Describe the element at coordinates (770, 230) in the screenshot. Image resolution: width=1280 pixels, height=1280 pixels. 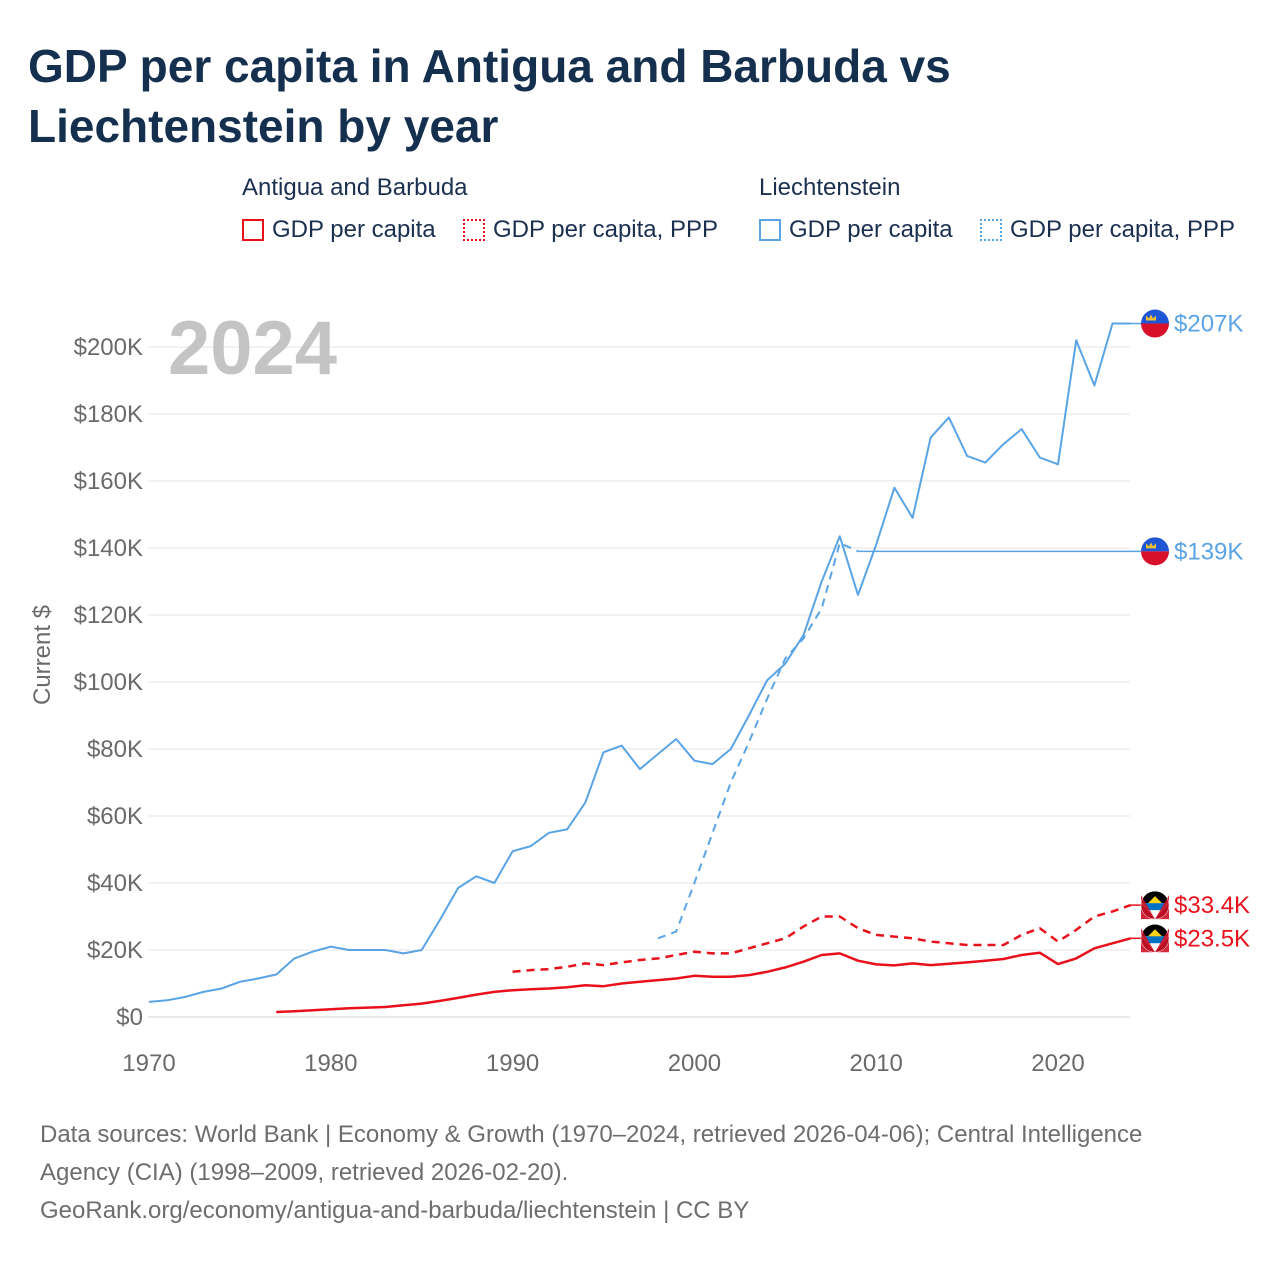
I see `legend-liechtenstein-gdp-swatch` at that location.